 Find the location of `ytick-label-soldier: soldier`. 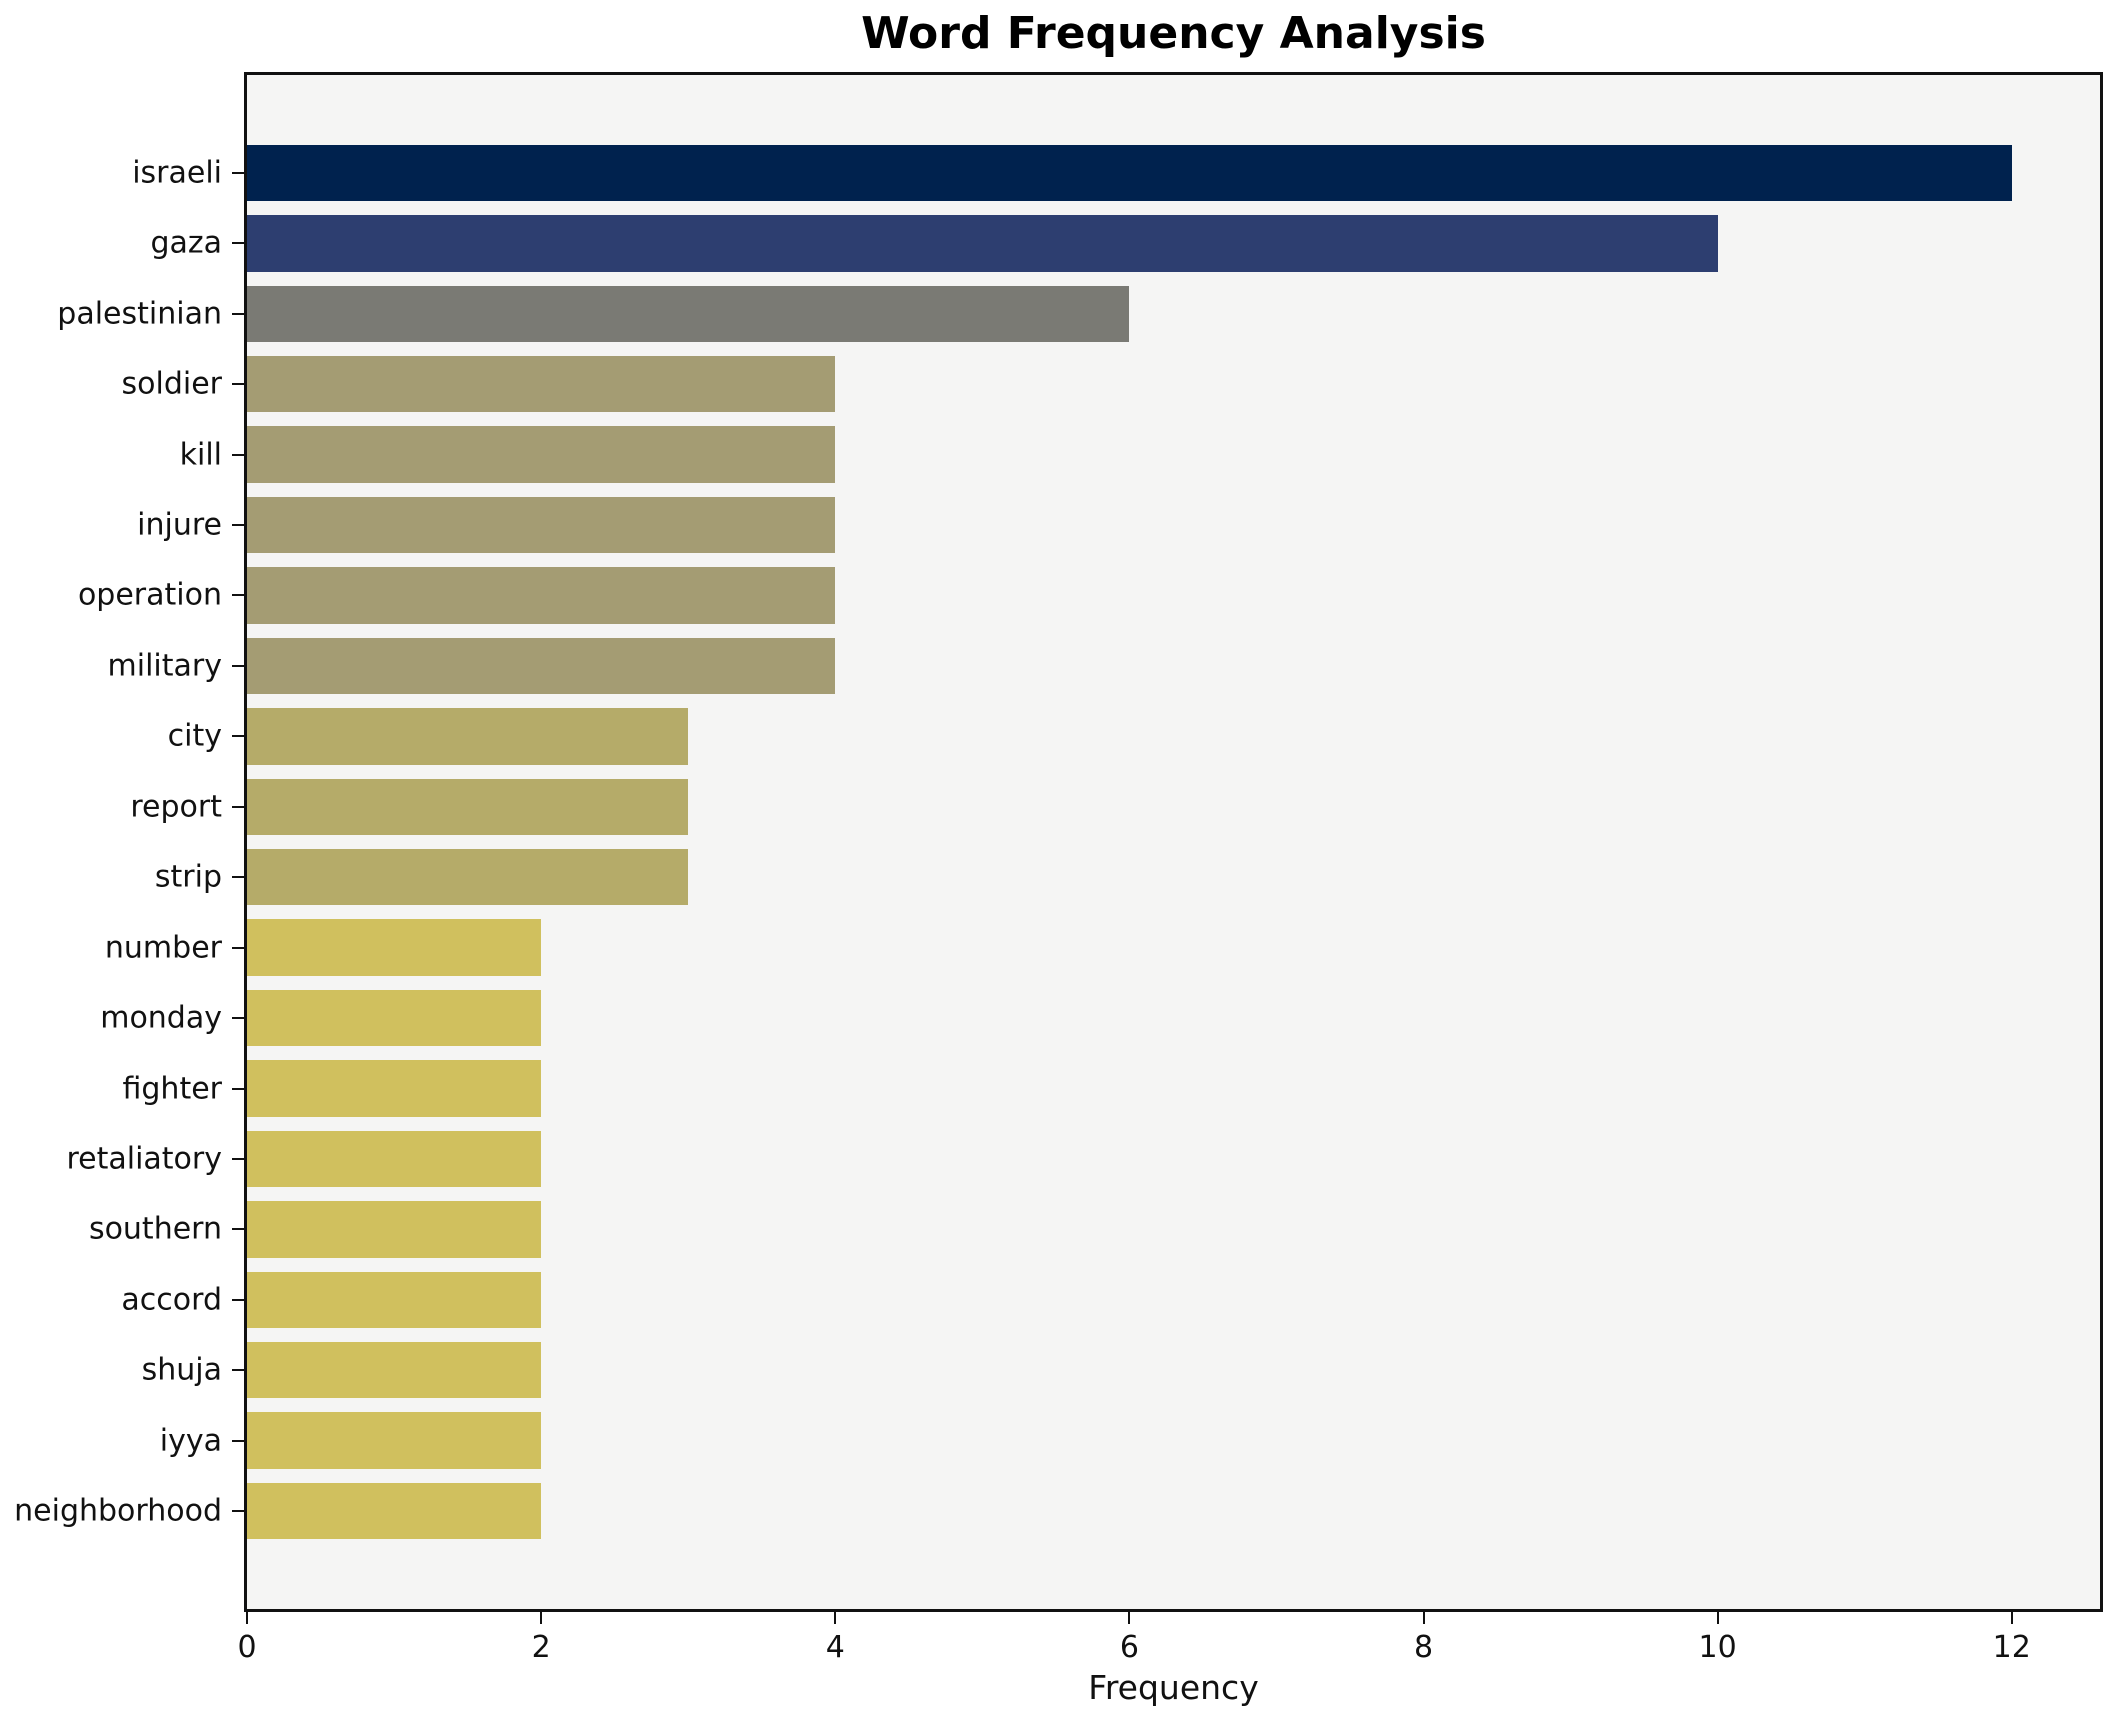

ytick-label-soldier: soldier is located at coordinates (172, 384).